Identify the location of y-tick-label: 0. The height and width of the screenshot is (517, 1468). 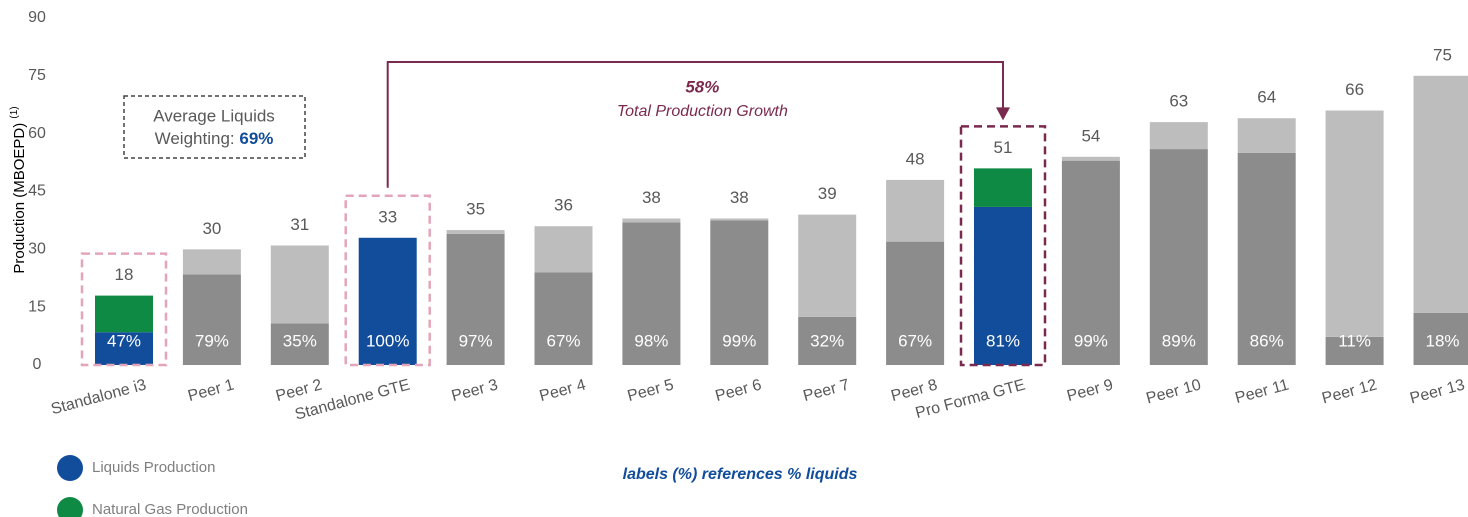
(37, 364).